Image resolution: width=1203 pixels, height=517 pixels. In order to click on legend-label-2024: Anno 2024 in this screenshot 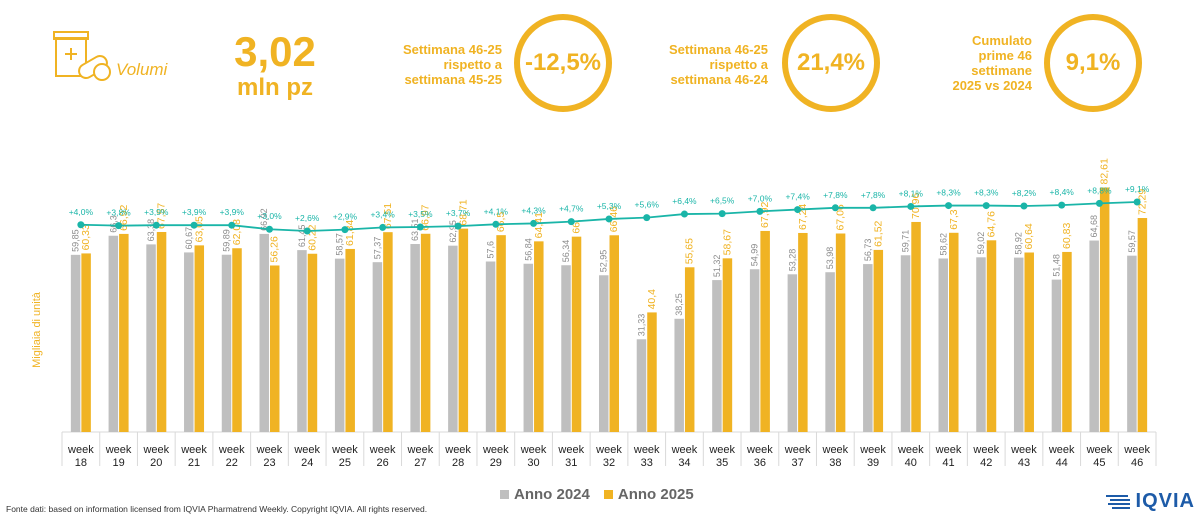, I will do `click(552, 494)`.